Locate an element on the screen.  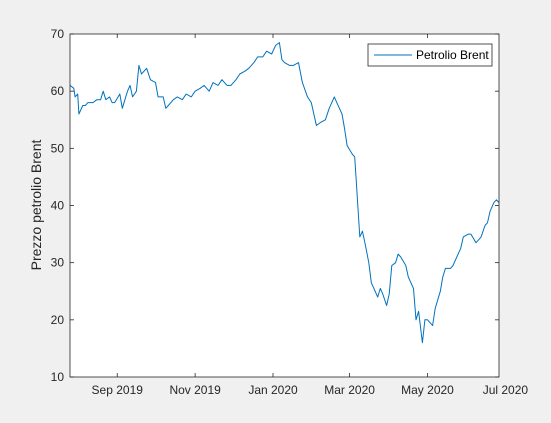
x-tick-label: Nov 2019 is located at coordinates (195, 390).